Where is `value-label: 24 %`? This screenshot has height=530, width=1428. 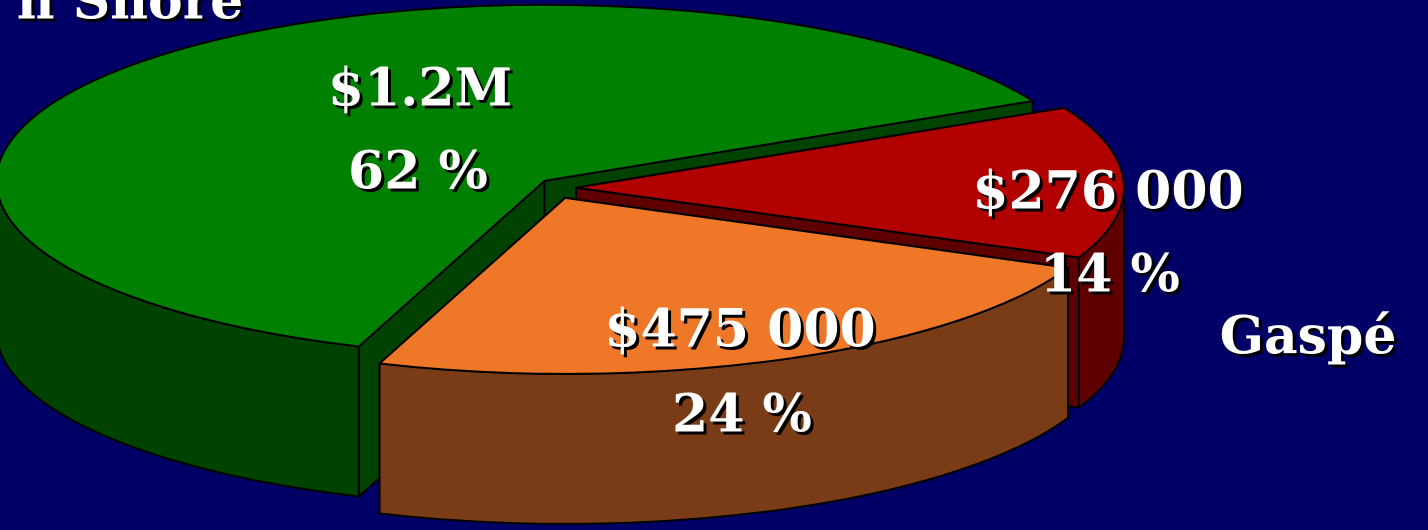
value-label: 24 % is located at coordinates (742, 414).